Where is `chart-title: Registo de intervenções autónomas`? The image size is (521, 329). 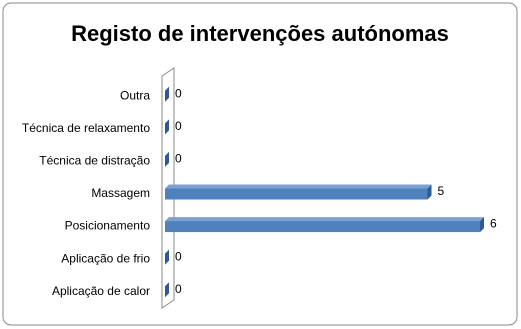
chart-title: Registo de intervenções autónomas is located at coordinates (260, 33).